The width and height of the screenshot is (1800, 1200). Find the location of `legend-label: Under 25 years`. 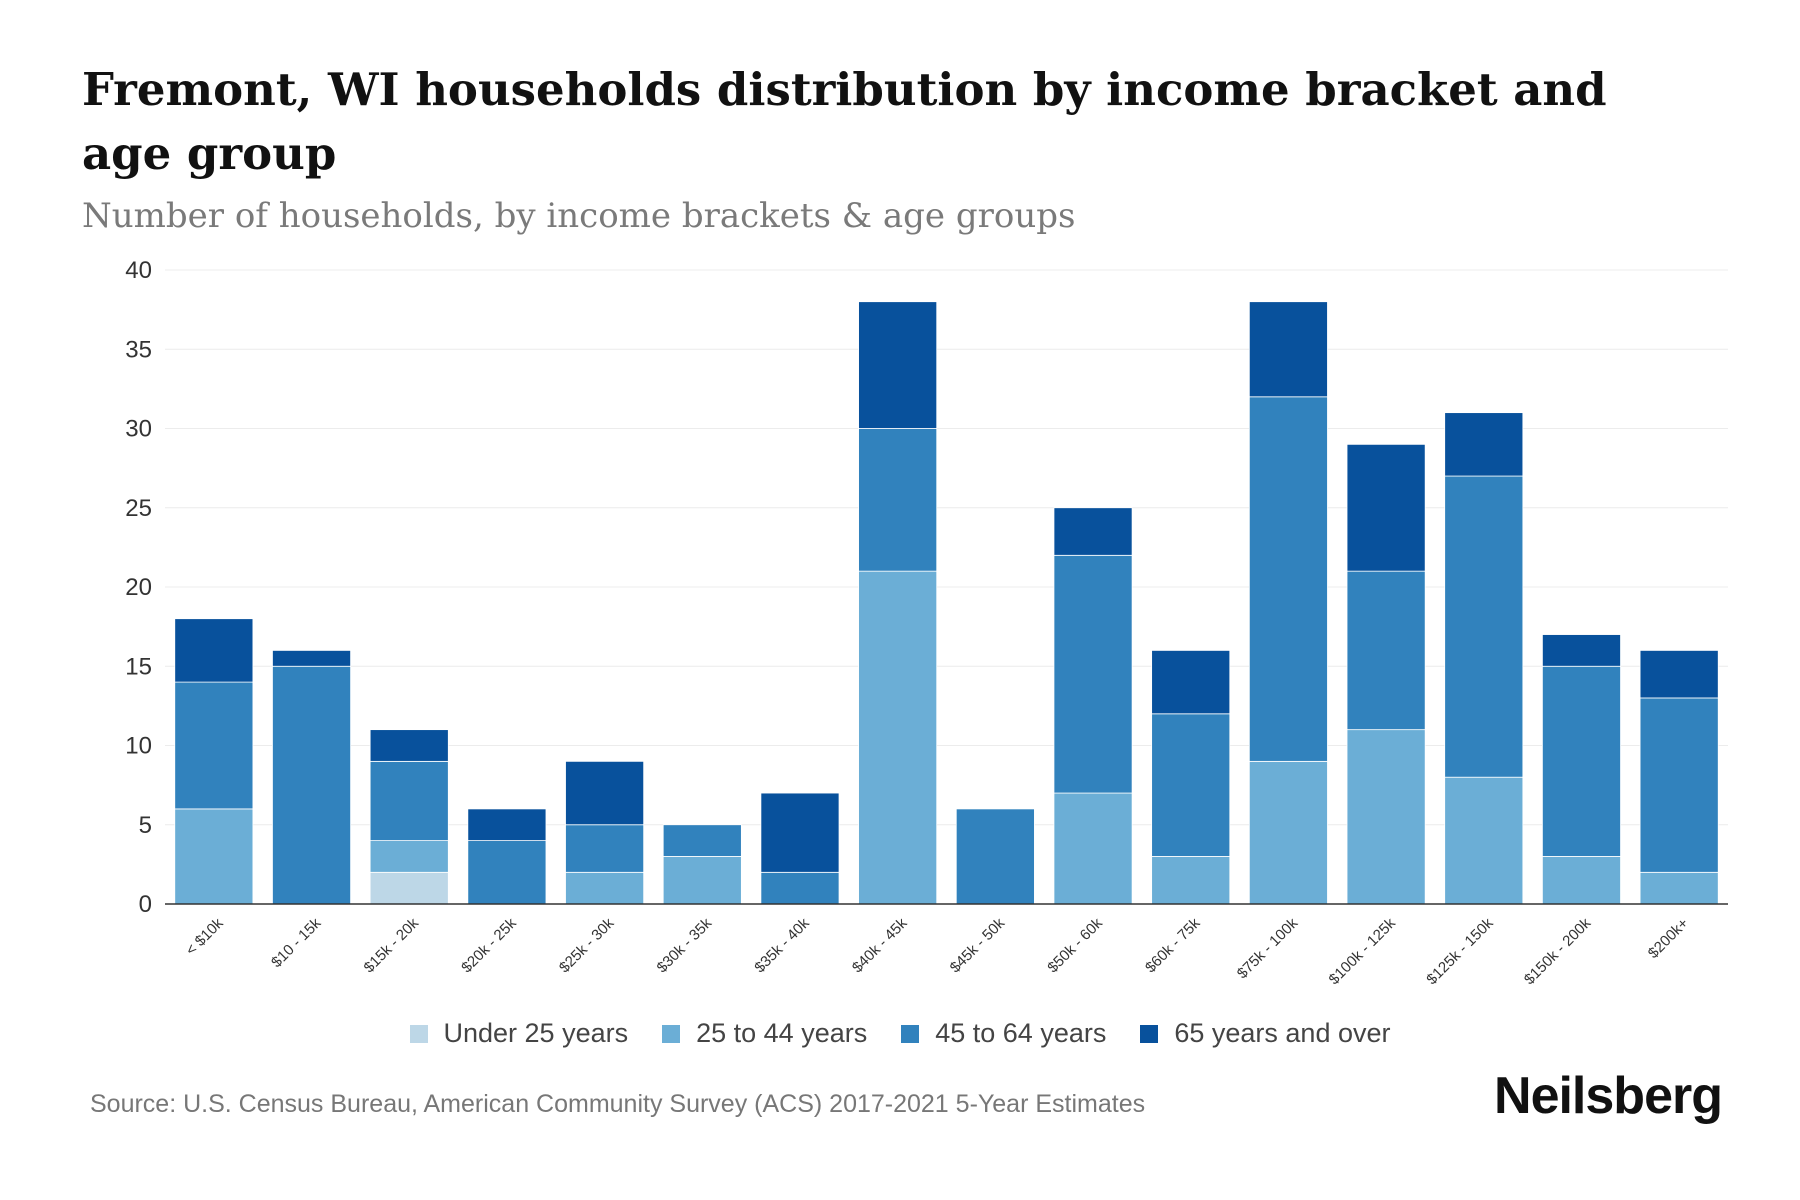

legend-label: Under 25 years is located at coordinates (536, 1033).